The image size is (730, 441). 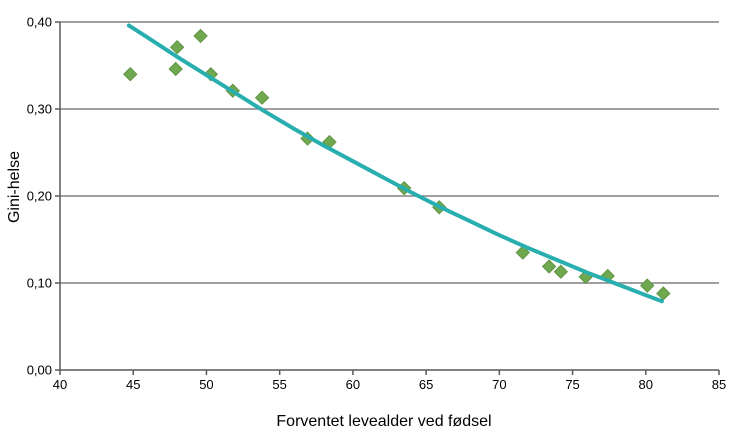 What do you see at coordinates (384, 421) in the screenshot?
I see `x-axis-title: Forventet levealder ved fødsel` at bounding box center [384, 421].